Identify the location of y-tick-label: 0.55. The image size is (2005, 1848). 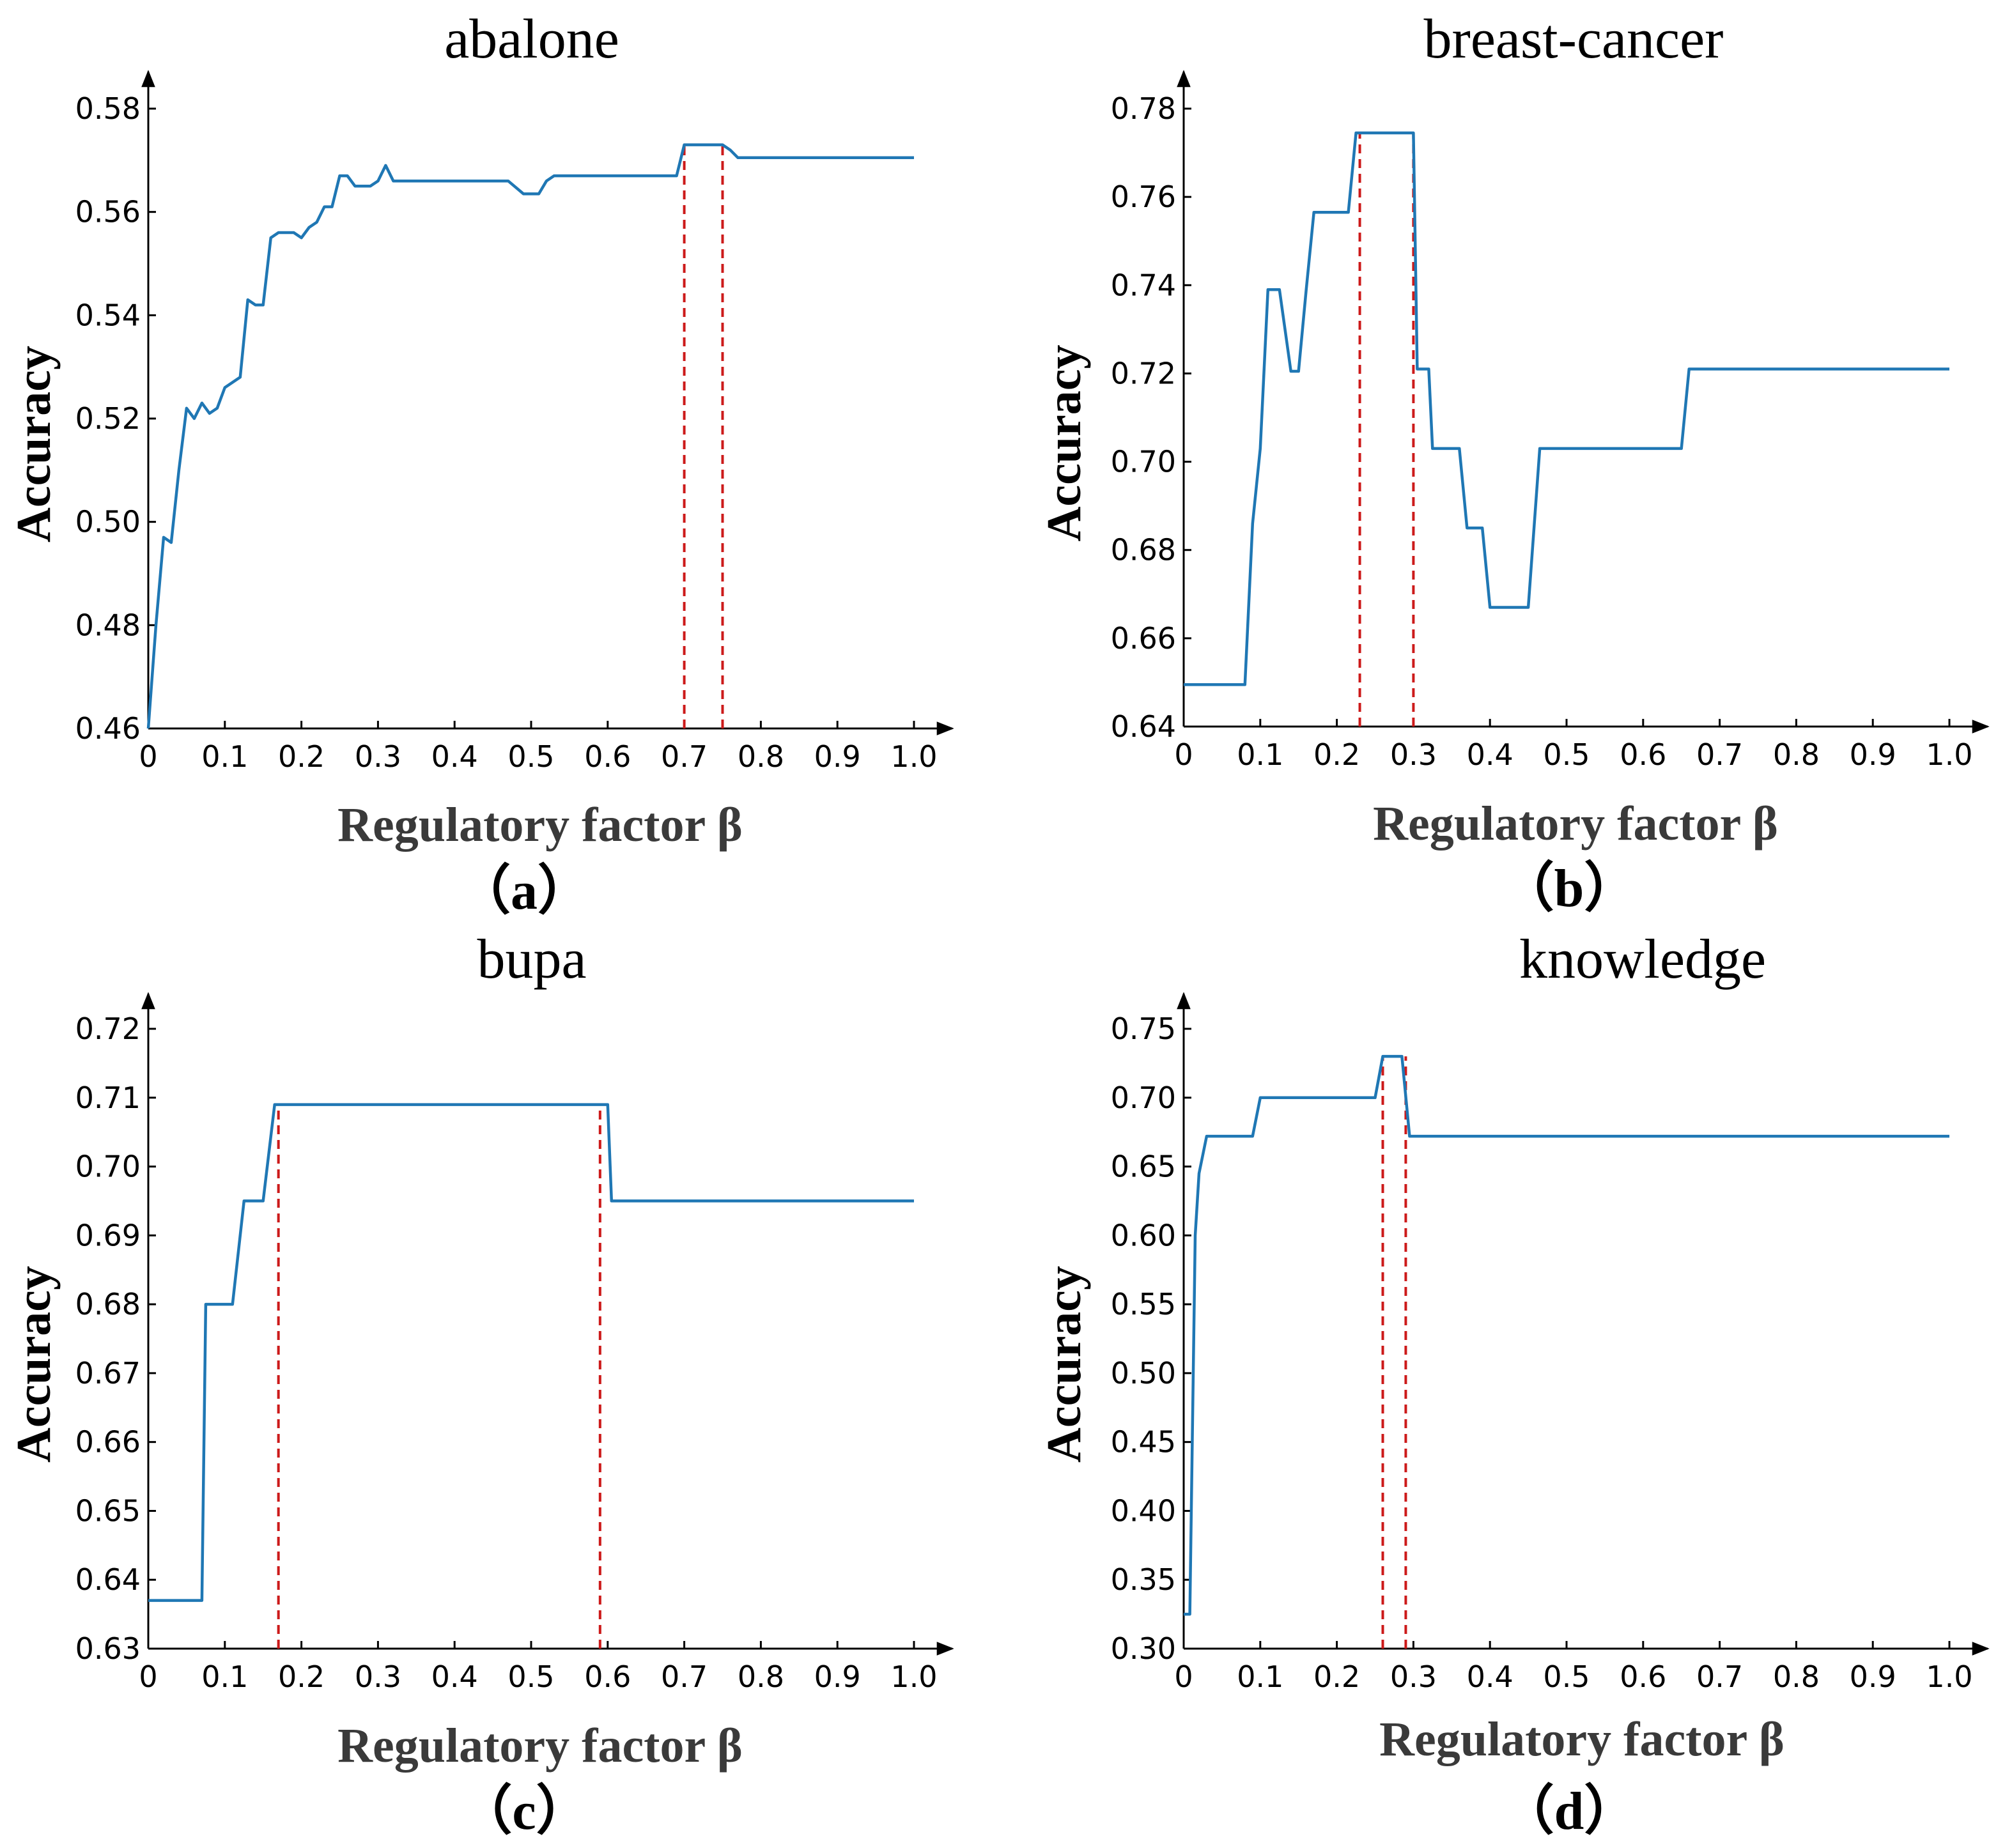
(1143, 1304).